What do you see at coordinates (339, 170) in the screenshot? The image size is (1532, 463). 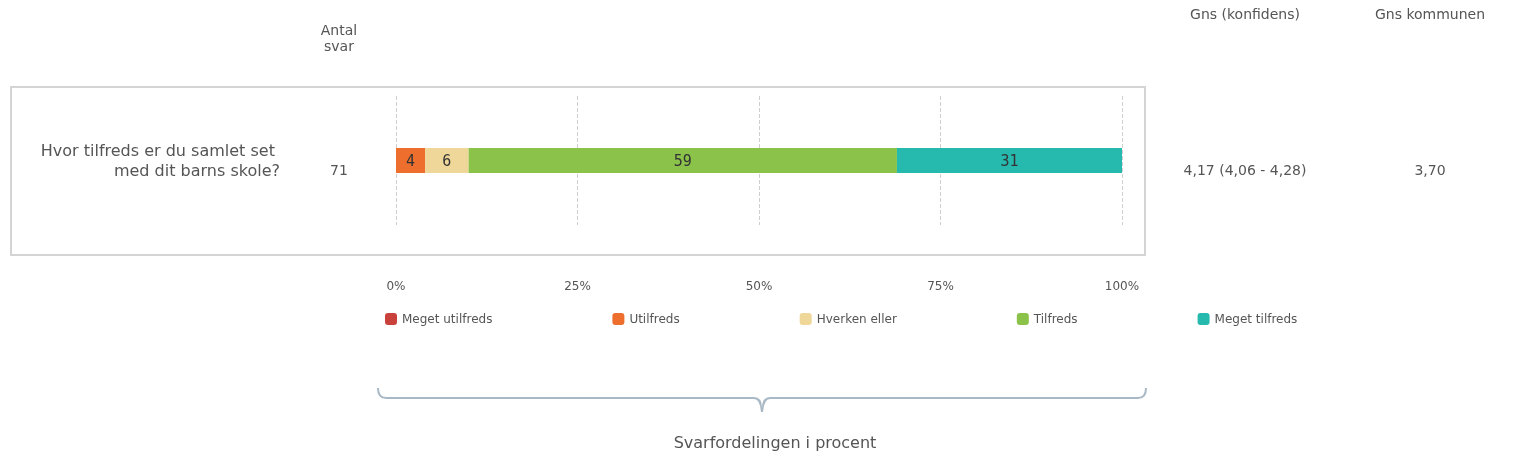 I see `text: 71` at bounding box center [339, 170].